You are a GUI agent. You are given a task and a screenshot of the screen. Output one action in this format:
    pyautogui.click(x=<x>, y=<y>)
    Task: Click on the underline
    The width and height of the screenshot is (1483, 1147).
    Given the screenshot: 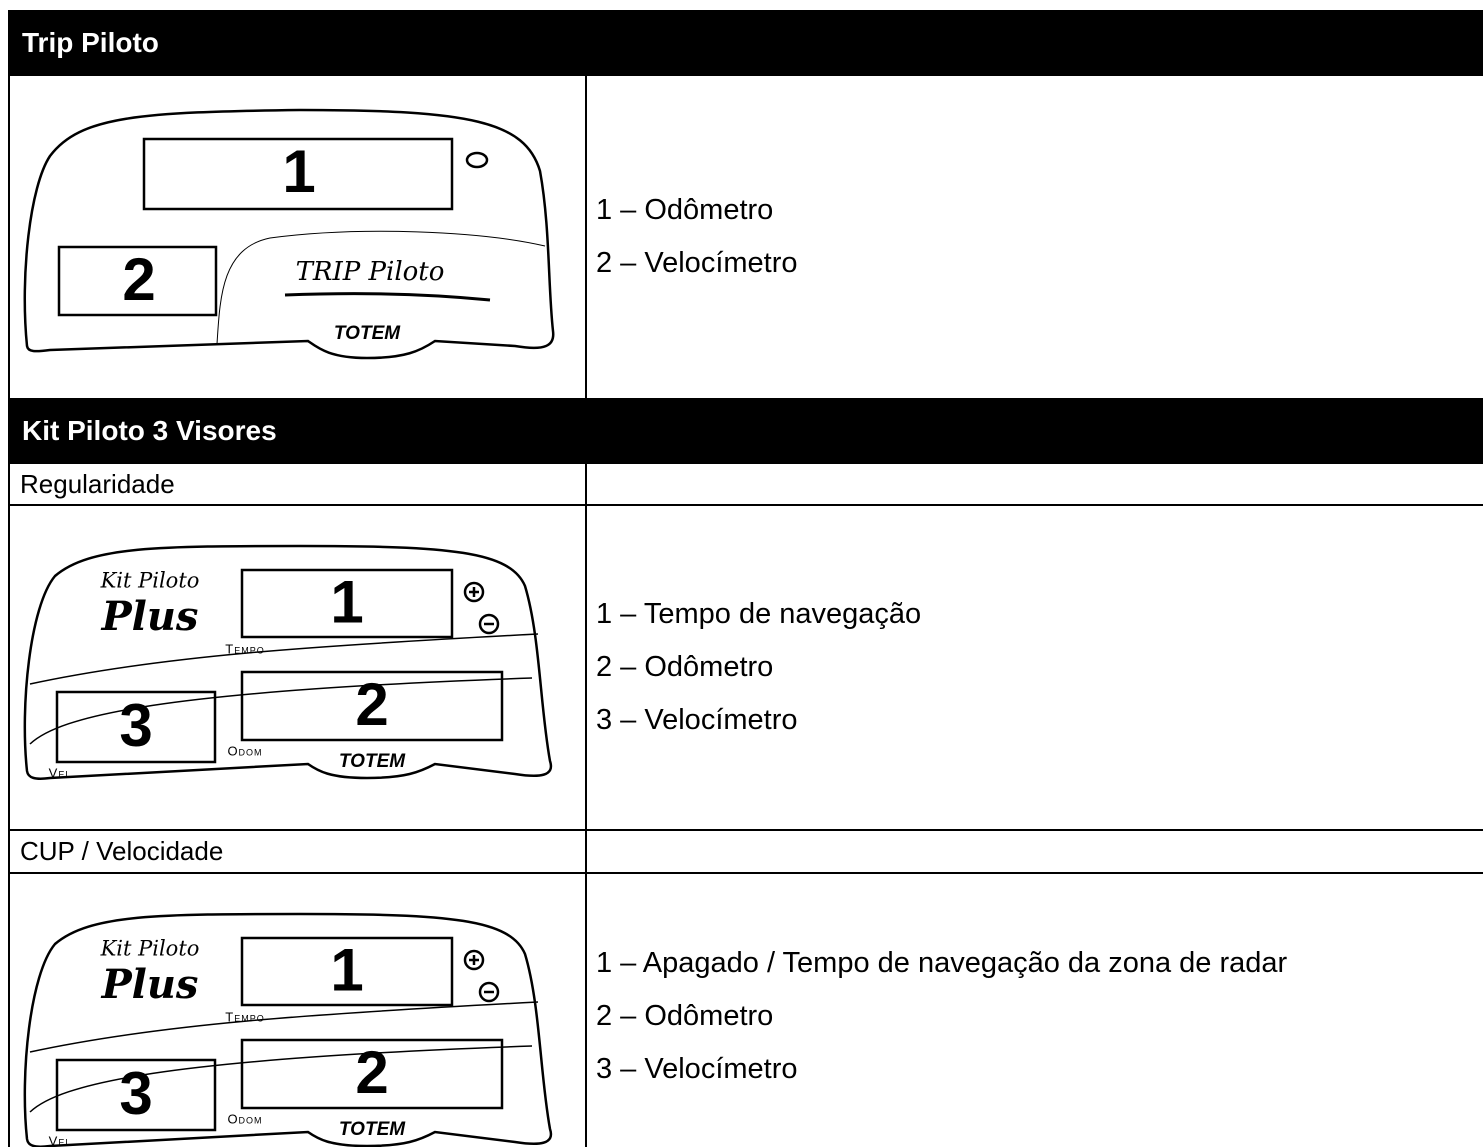 What is the action you would take?
    pyautogui.click(x=387, y=297)
    